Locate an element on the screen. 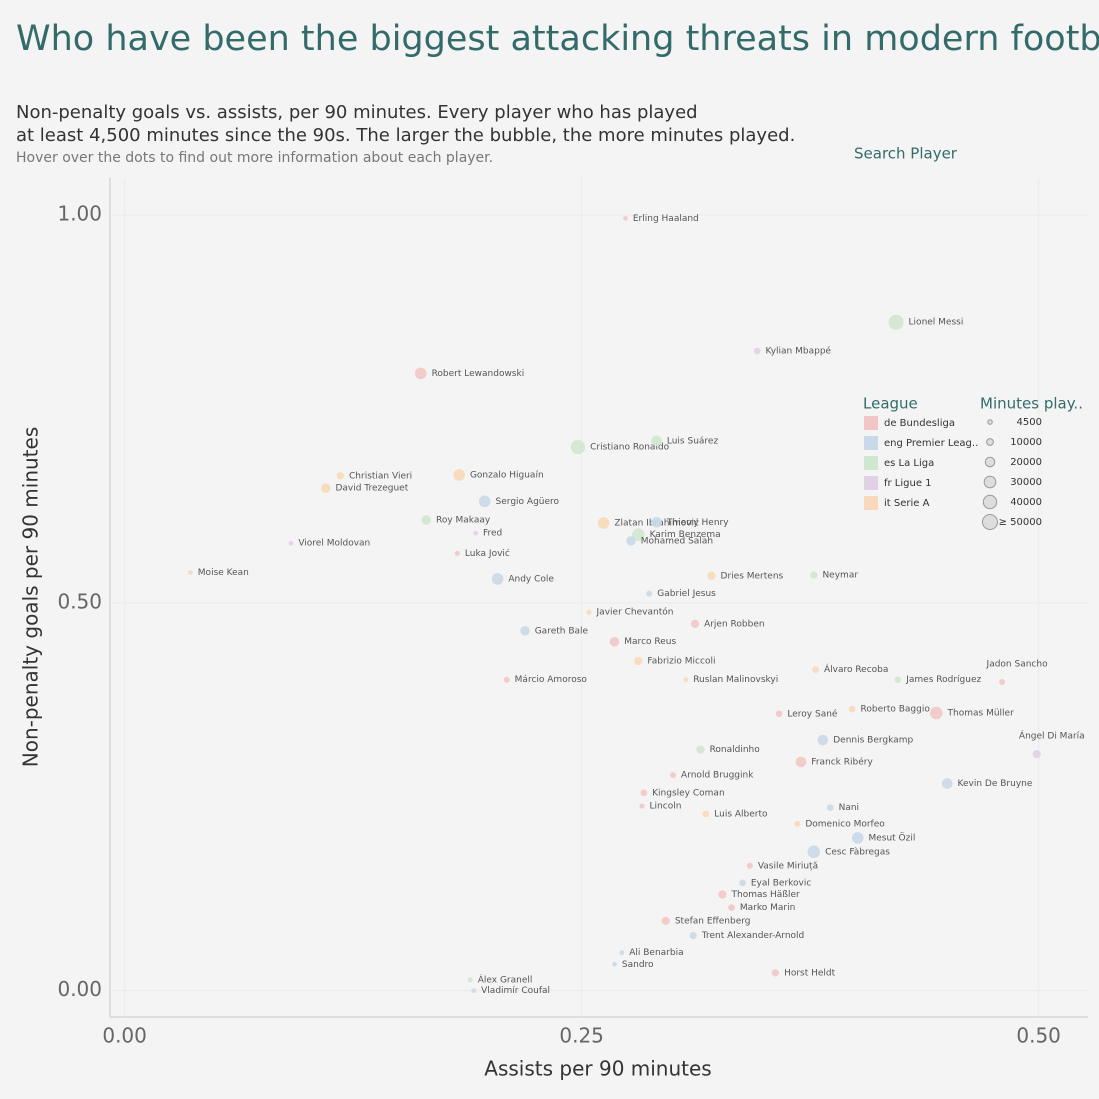  legend-label: eng Premier Leag.. is located at coordinates (931, 443).